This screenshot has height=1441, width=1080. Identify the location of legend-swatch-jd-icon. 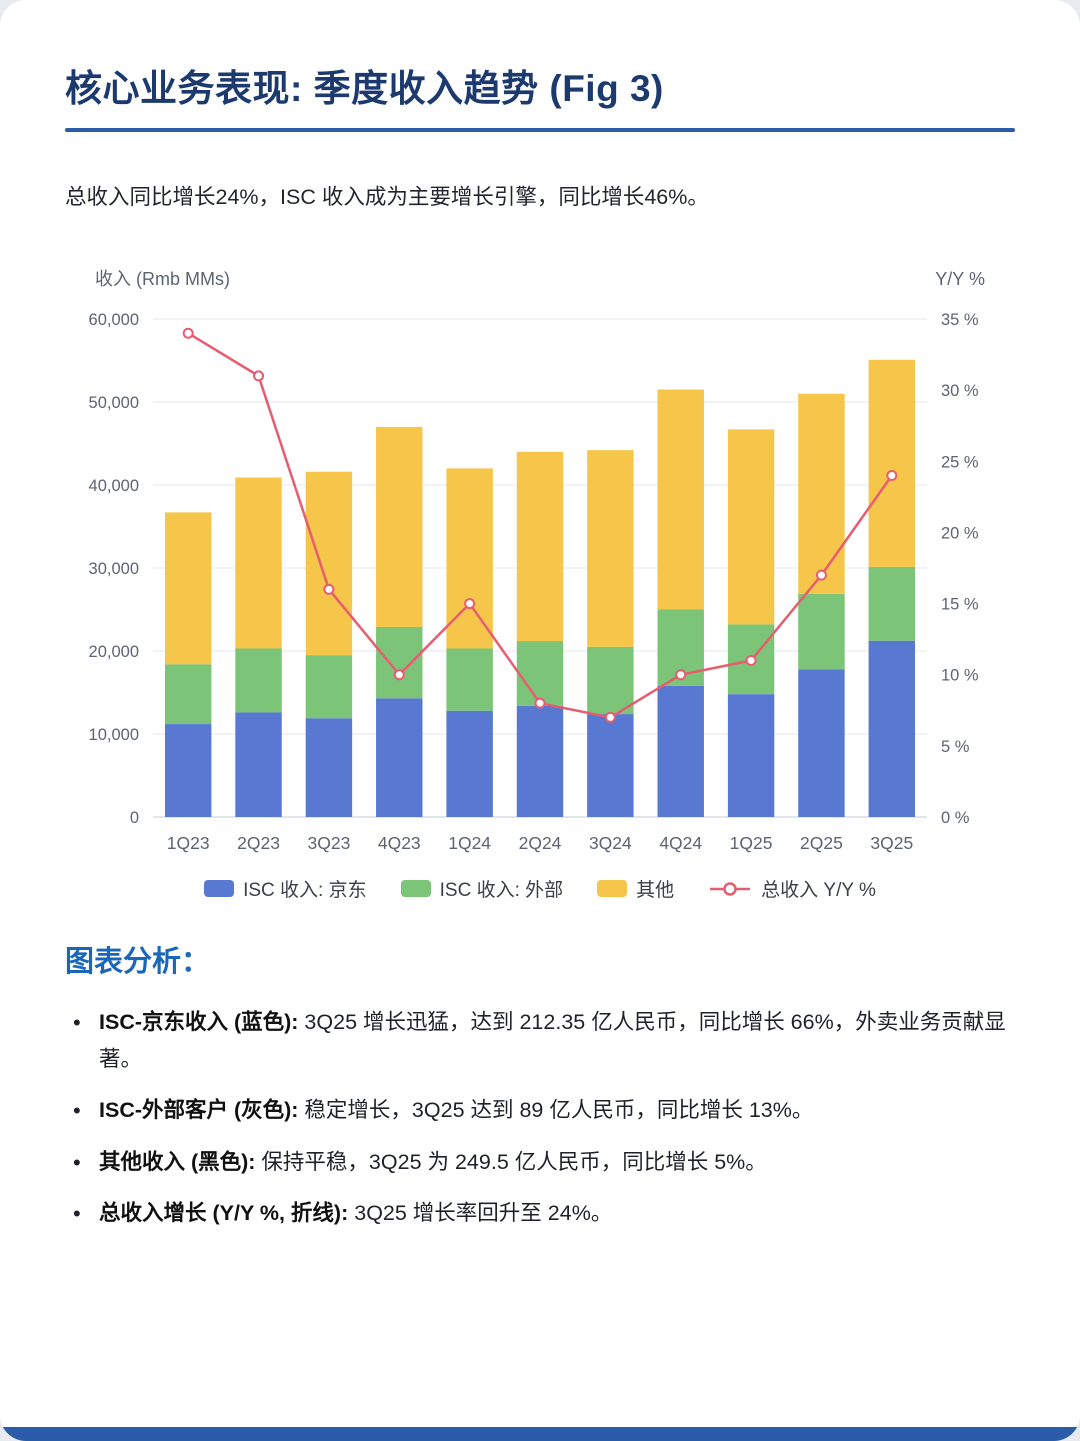
(219, 888).